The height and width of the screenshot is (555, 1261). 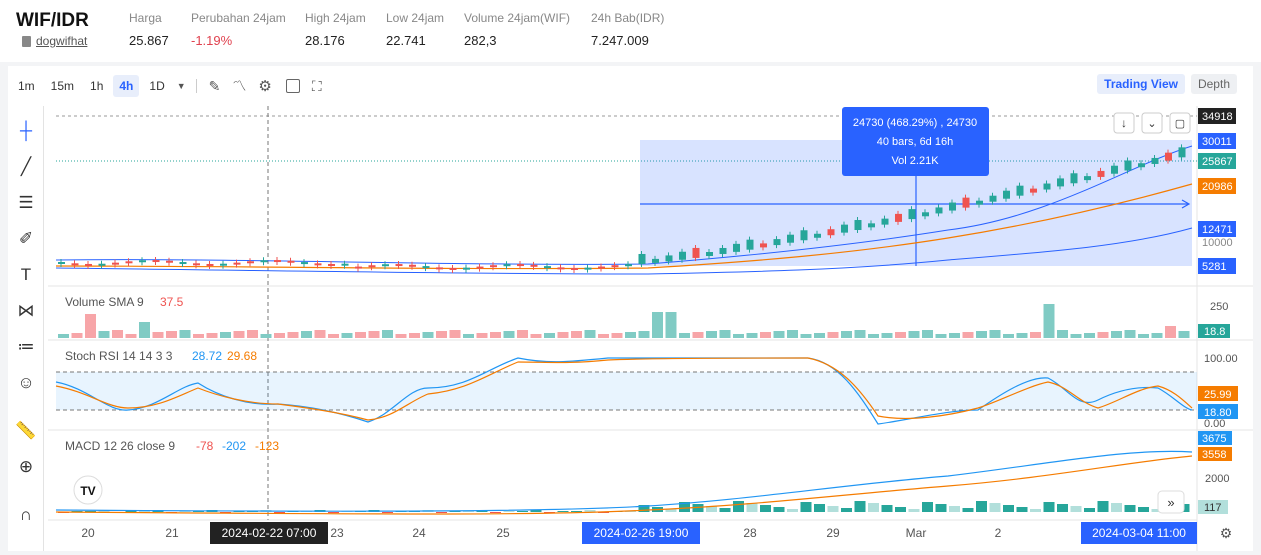 I want to click on scroll-down-button, so click(x=1124, y=123).